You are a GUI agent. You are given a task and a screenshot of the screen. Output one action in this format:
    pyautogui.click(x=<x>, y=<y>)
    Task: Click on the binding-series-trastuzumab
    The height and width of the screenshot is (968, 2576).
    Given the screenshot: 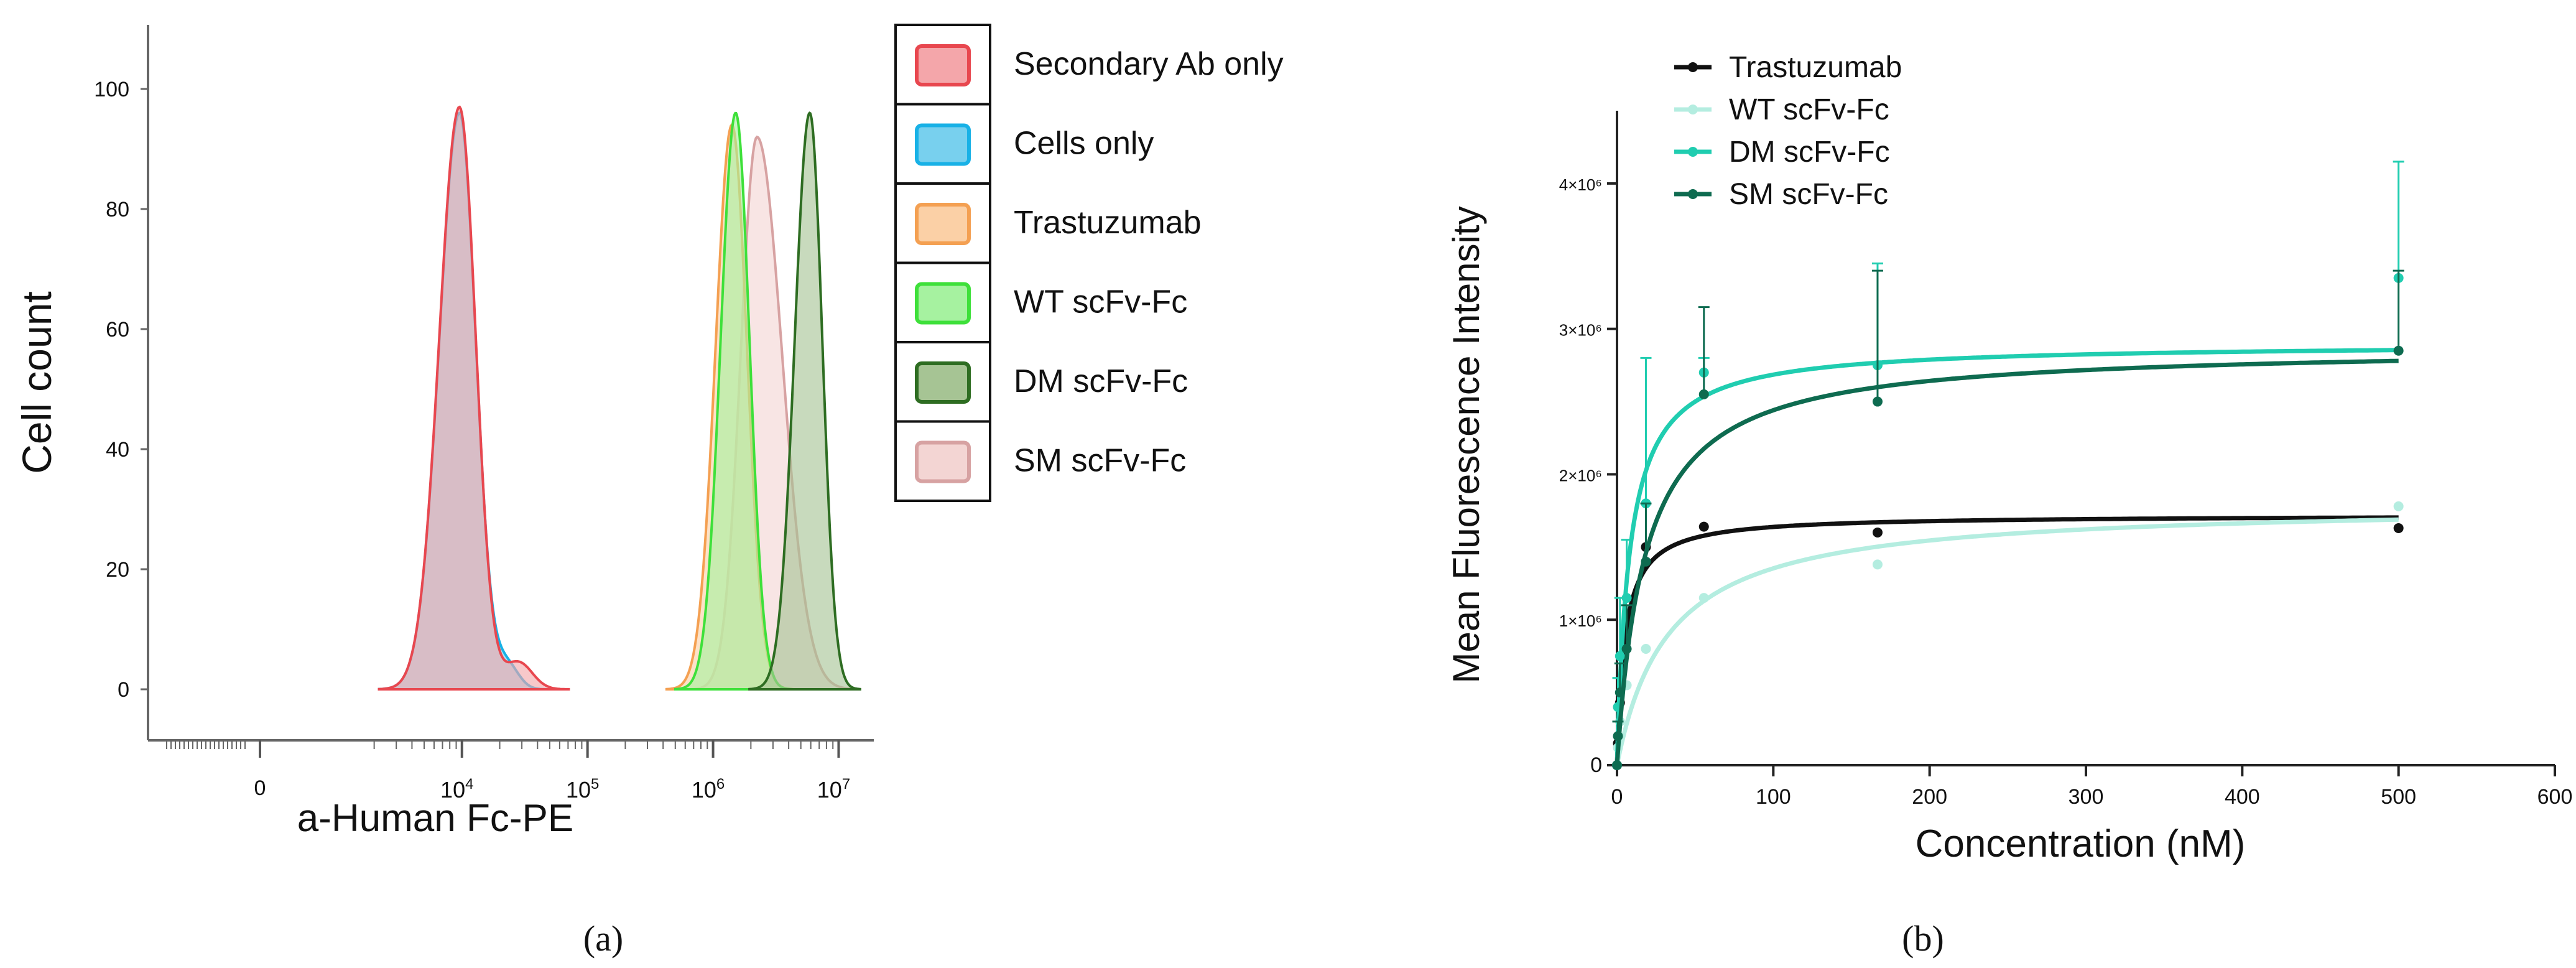 What is the action you would take?
    pyautogui.click(x=2008, y=643)
    